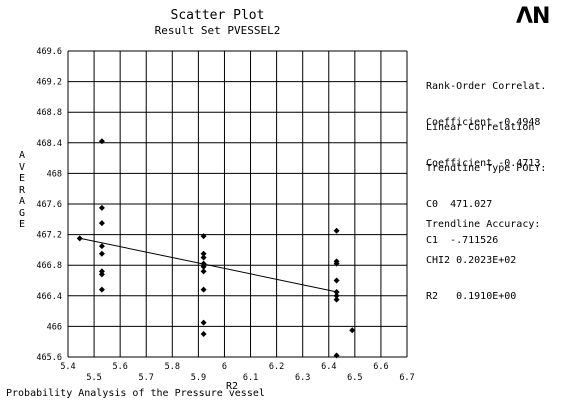 The width and height of the screenshot is (574, 403). What do you see at coordinates (172, 367) in the screenshot?
I see `x-tick-label: 5.8` at bounding box center [172, 367].